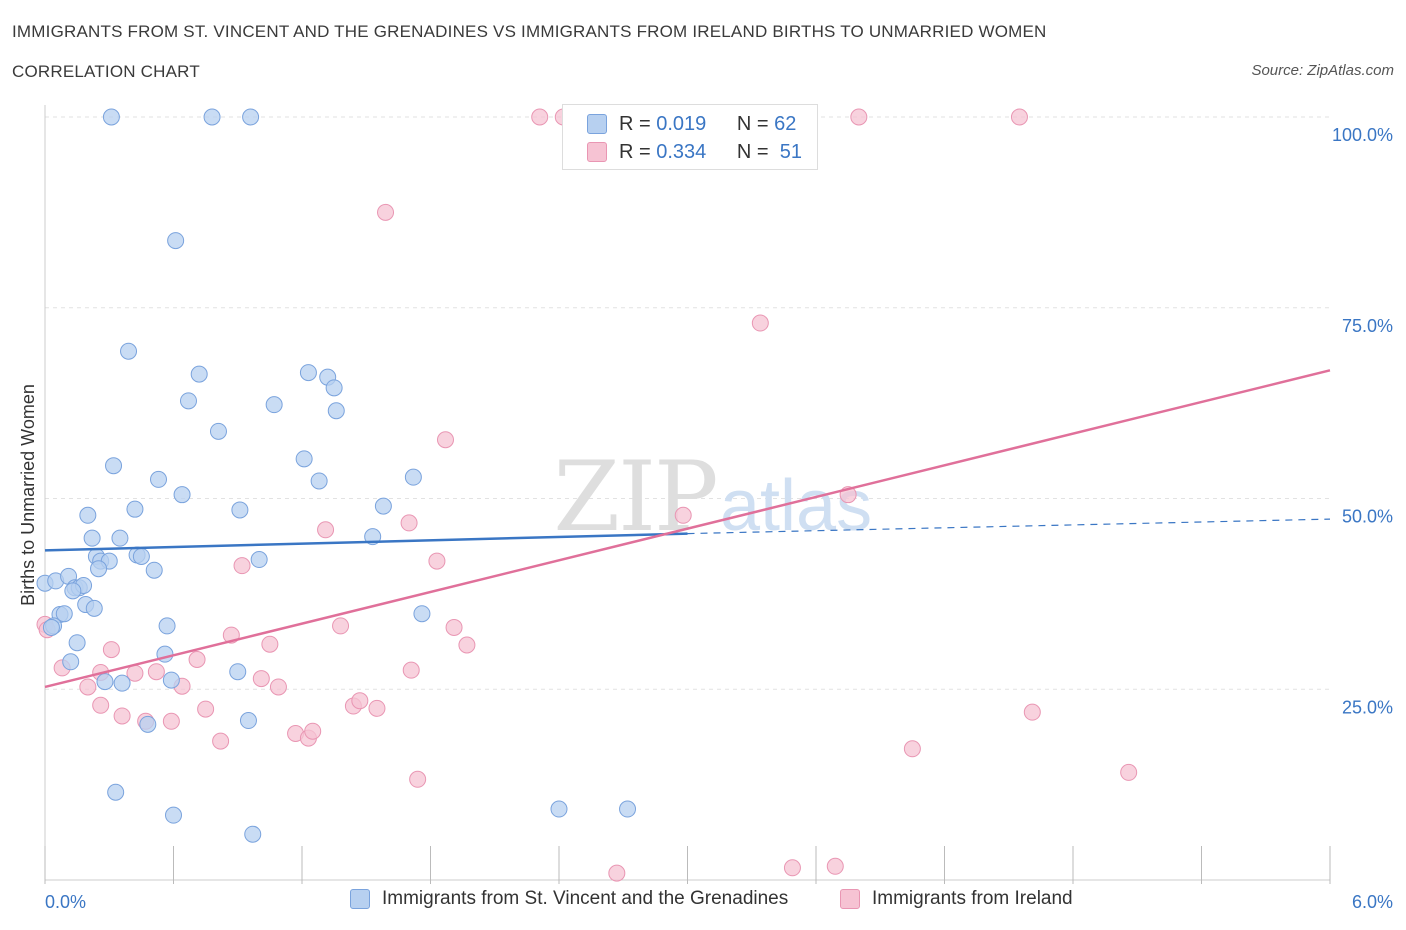  Describe the element at coordinates (785, 123) in the screenshot. I see `legend-n-value-st-vincent: 62` at that location.